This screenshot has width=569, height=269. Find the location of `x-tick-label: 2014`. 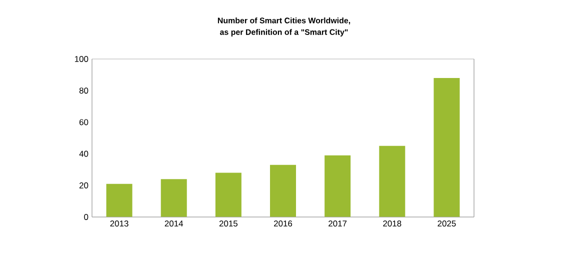

x-tick-label: 2014 is located at coordinates (174, 223).